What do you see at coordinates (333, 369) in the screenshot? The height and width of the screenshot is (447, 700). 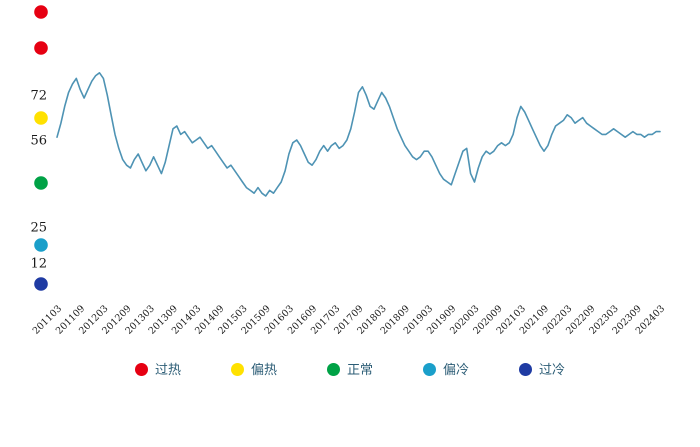 I see `normal-legend-dot` at bounding box center [333, 369].